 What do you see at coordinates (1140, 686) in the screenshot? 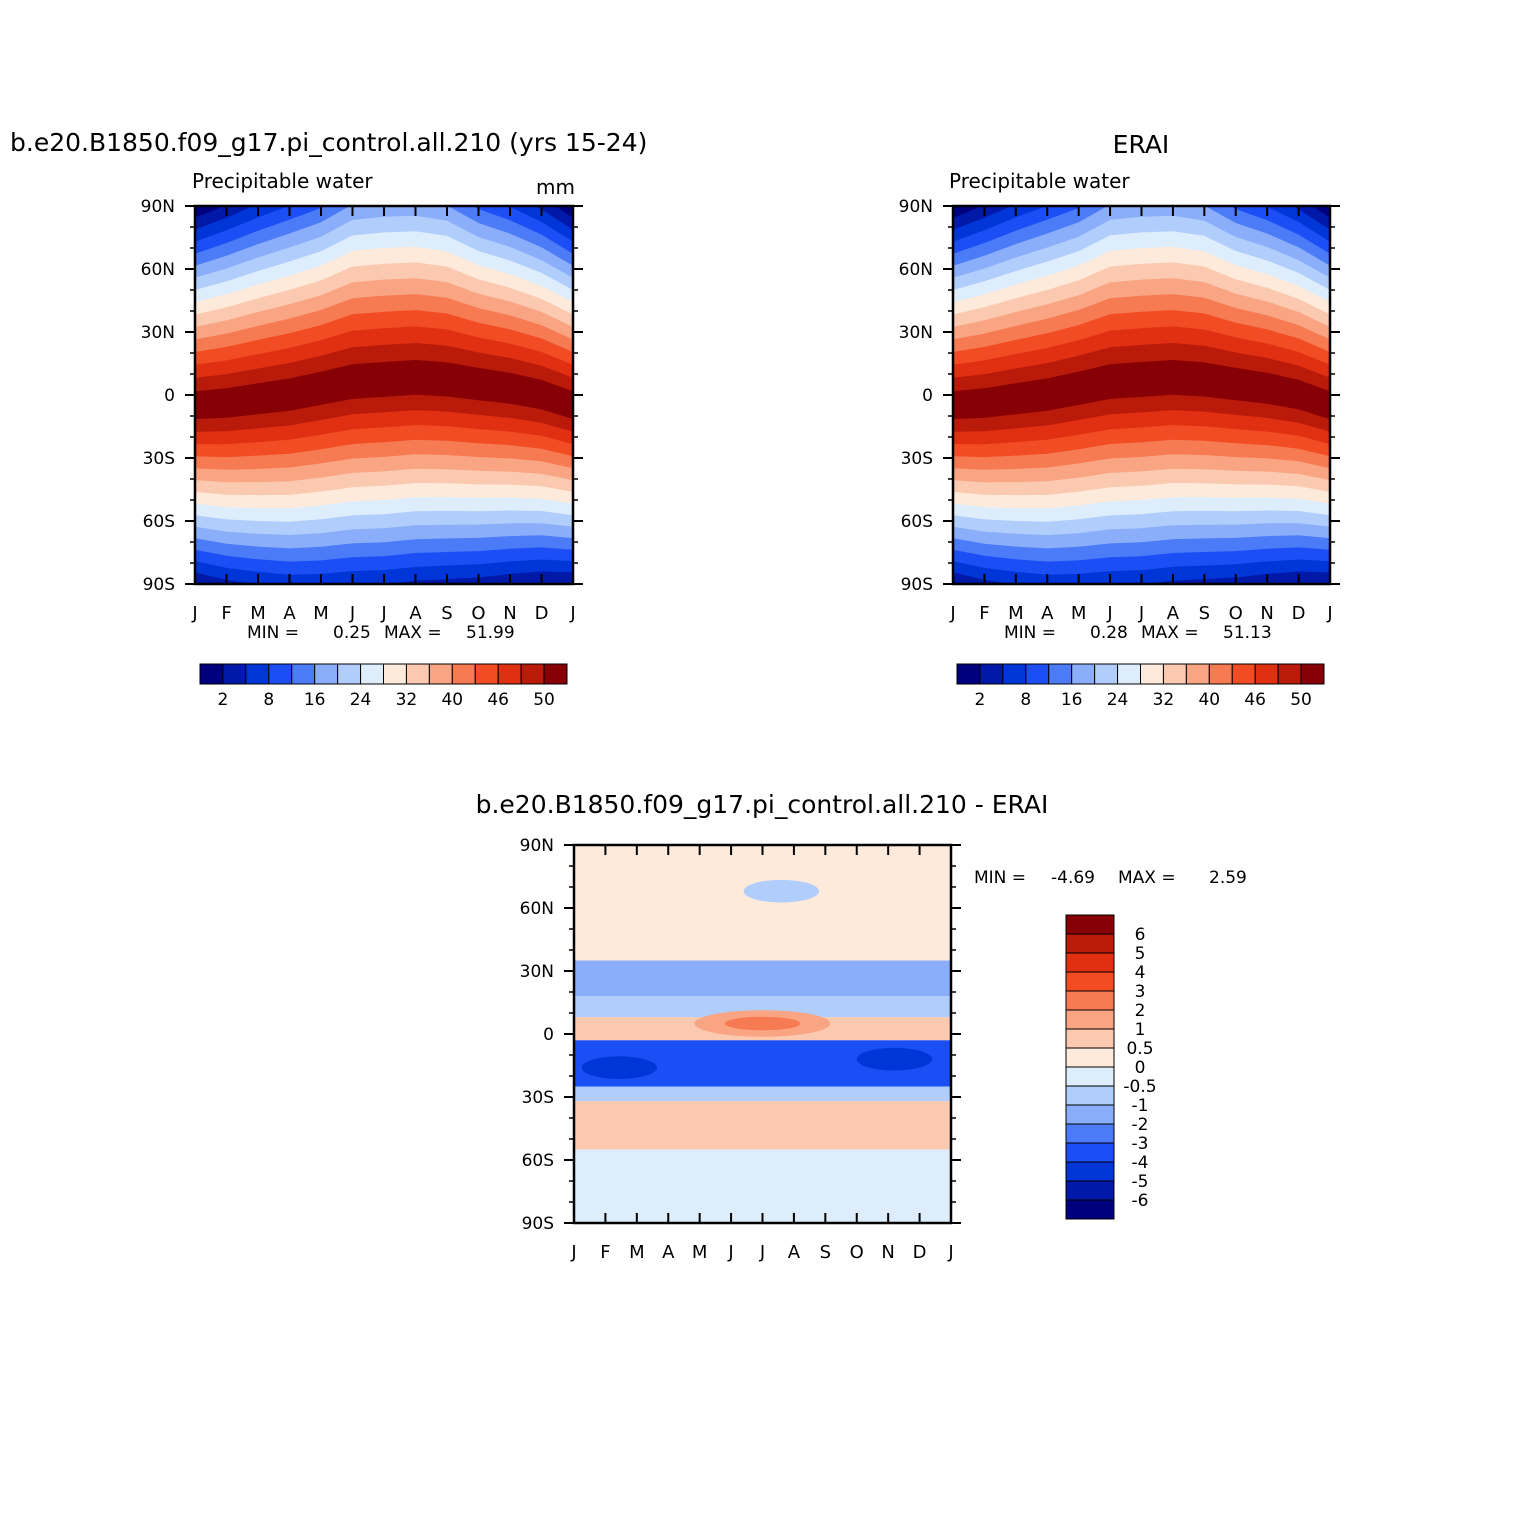
I see `panel-erai-colorbar: 2 8 16 24 32 40 46 50` at bounding box center [1140, 686].